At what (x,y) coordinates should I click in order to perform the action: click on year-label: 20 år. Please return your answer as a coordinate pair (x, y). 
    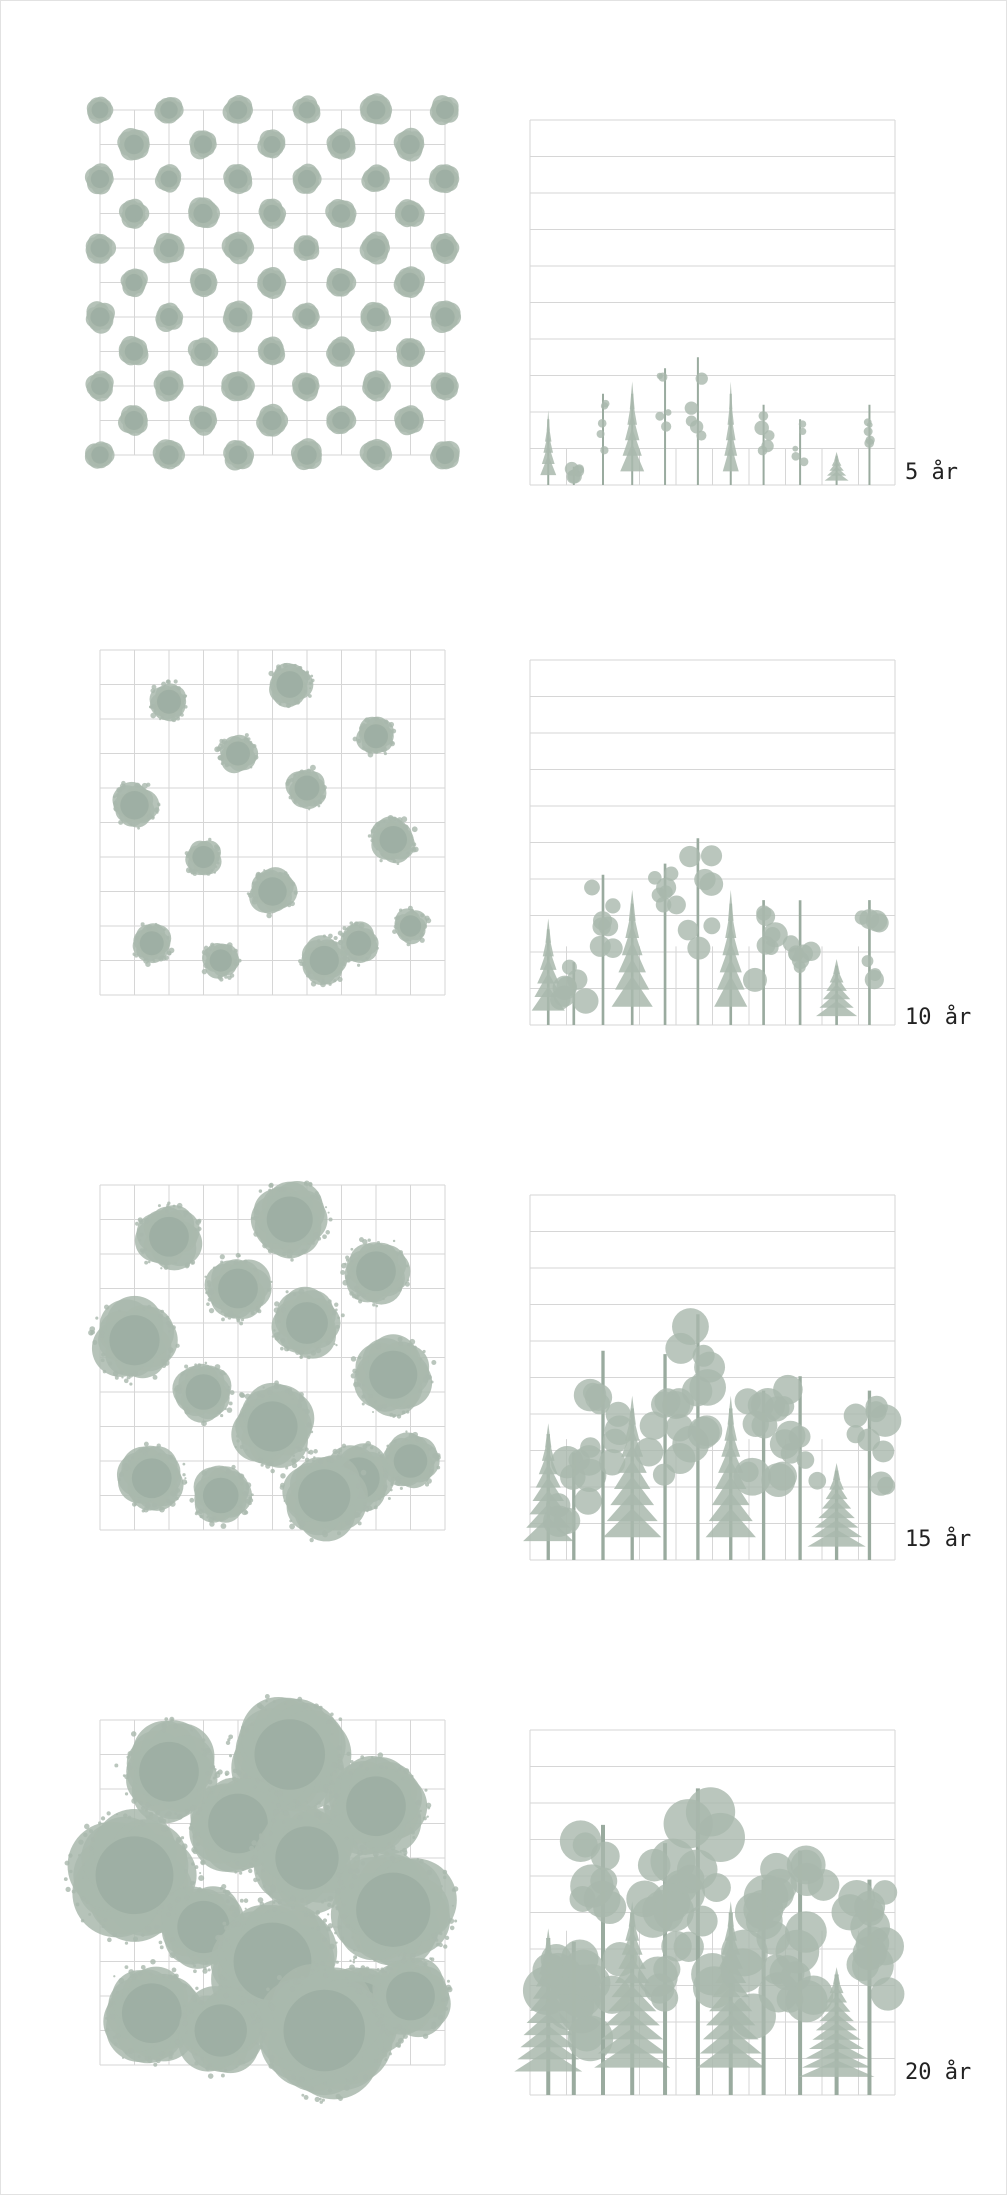
    Looking at the image, I should click on (938, 2072).